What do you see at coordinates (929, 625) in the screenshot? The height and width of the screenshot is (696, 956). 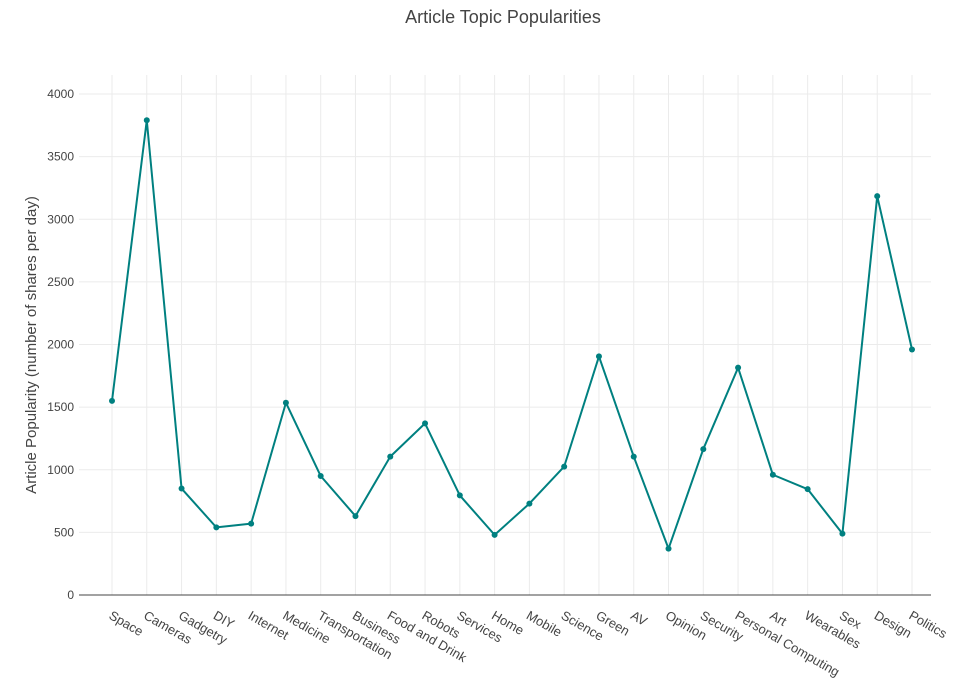 I see `x-tick-label: Politics` at bounding box center [929, 625].